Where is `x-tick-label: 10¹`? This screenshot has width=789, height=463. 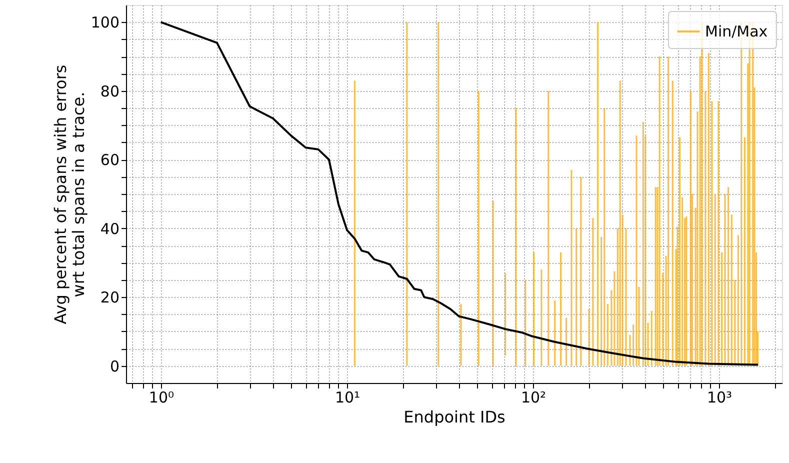 x-tick-label: 10¹ is located at coordinates (347, 397).